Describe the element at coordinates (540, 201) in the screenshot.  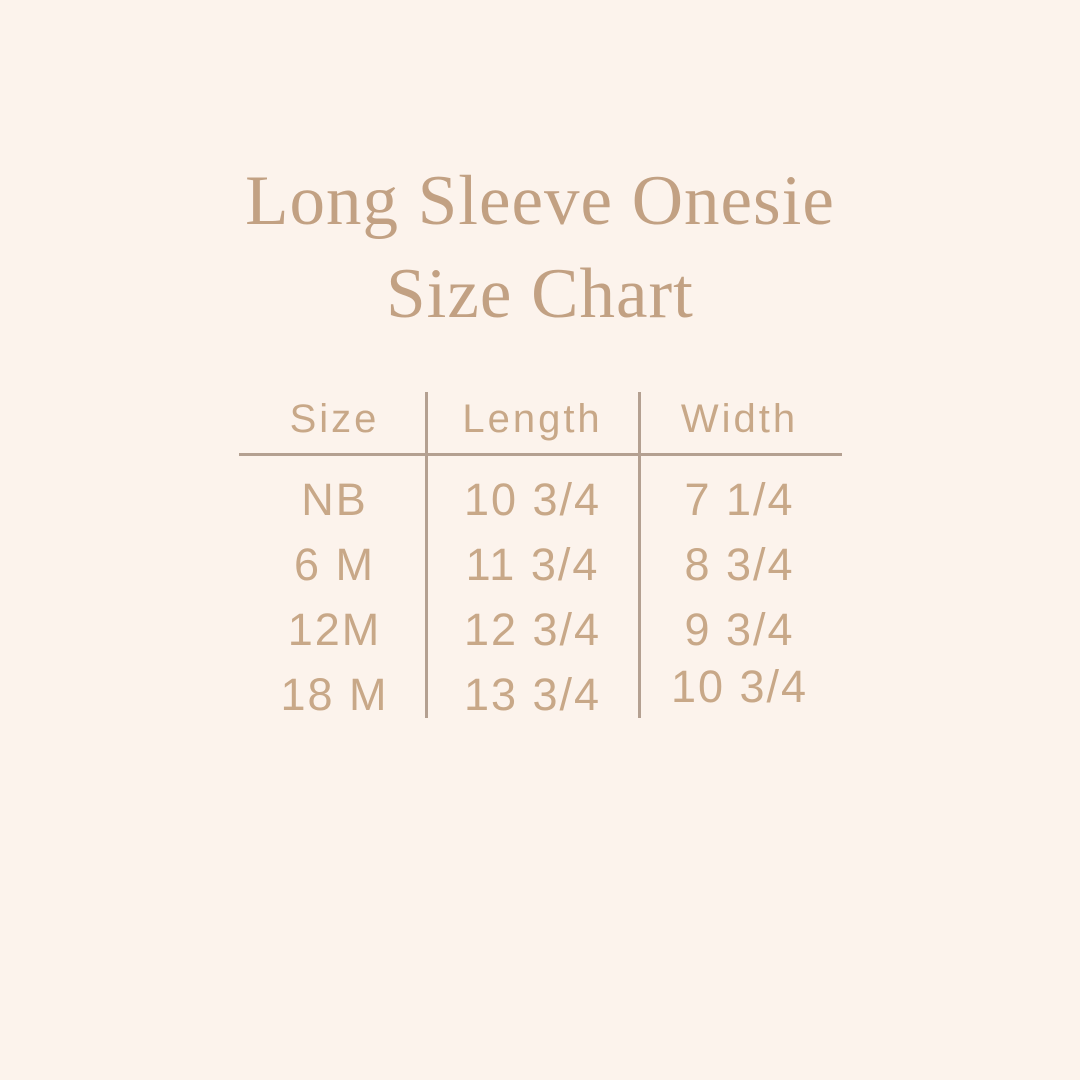
I see `title-line-1: Long Sleeve Onesie` at that location.